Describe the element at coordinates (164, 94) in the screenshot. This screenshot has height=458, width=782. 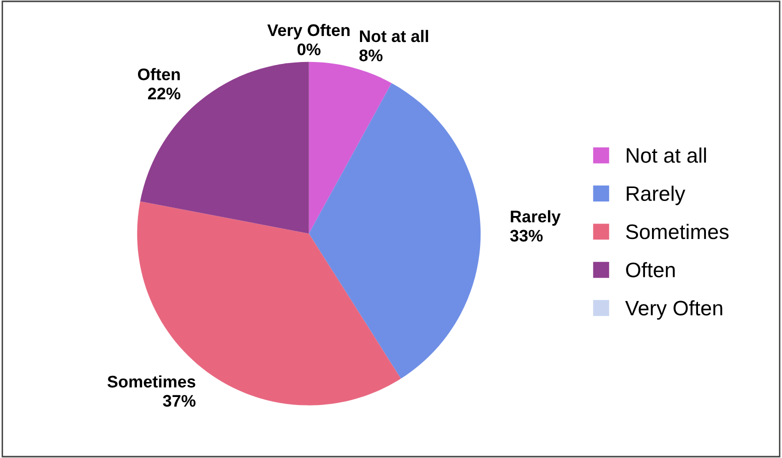
I see `data-label: 22%` at that location.